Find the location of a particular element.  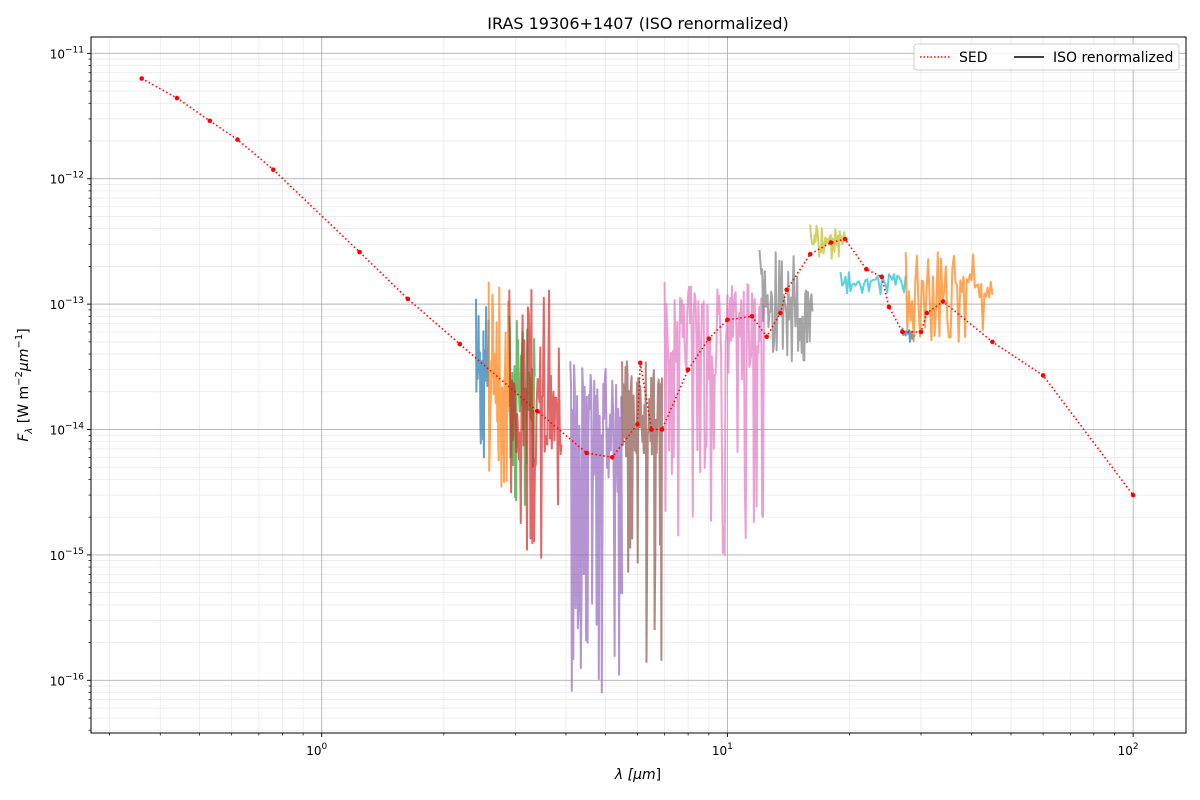

chart-title: IRAS 19306+1407 (ISO renormalized) is located at coordinates (638, 23).